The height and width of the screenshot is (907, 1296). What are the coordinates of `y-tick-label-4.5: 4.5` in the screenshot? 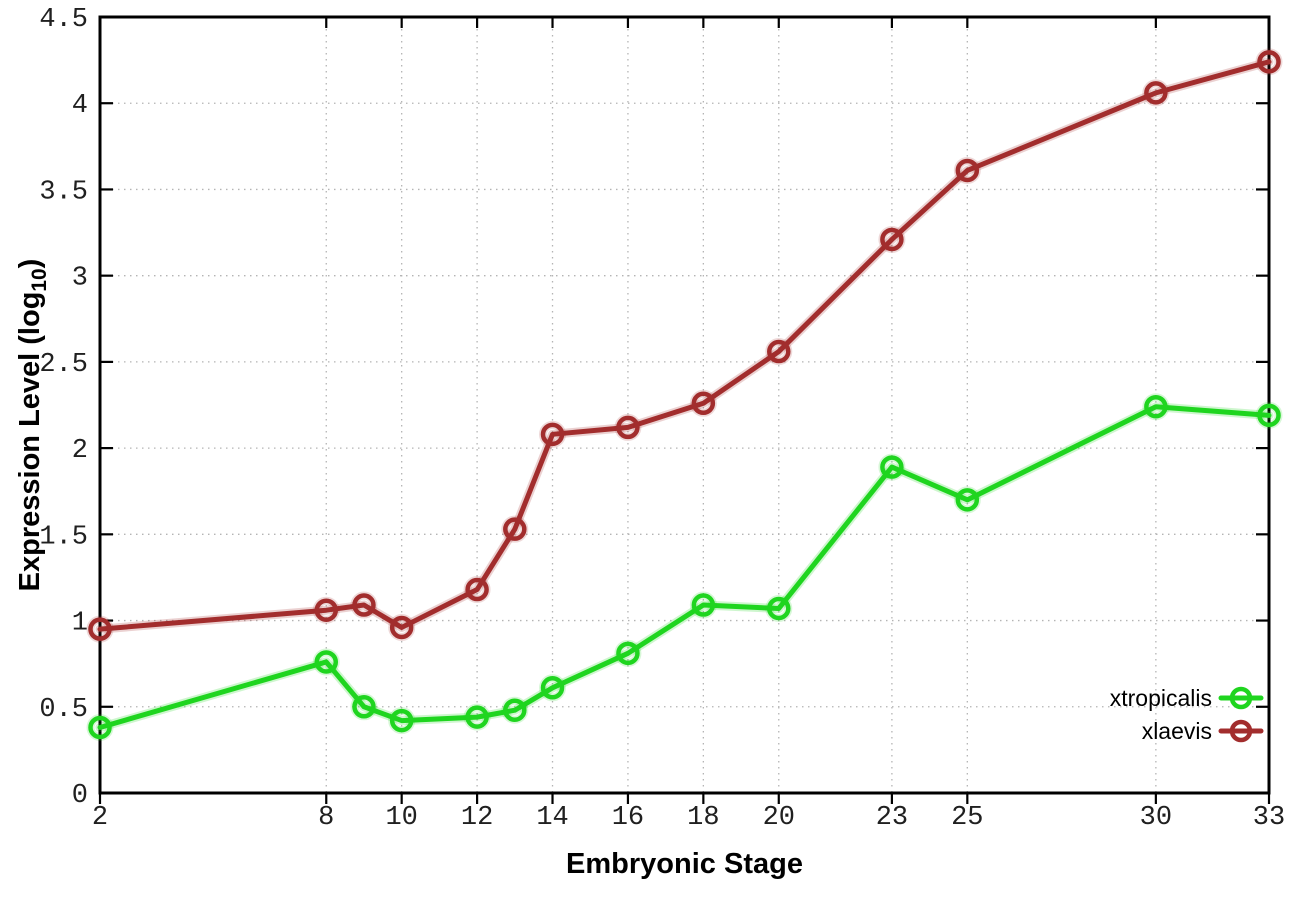 It's located at (63, 20).